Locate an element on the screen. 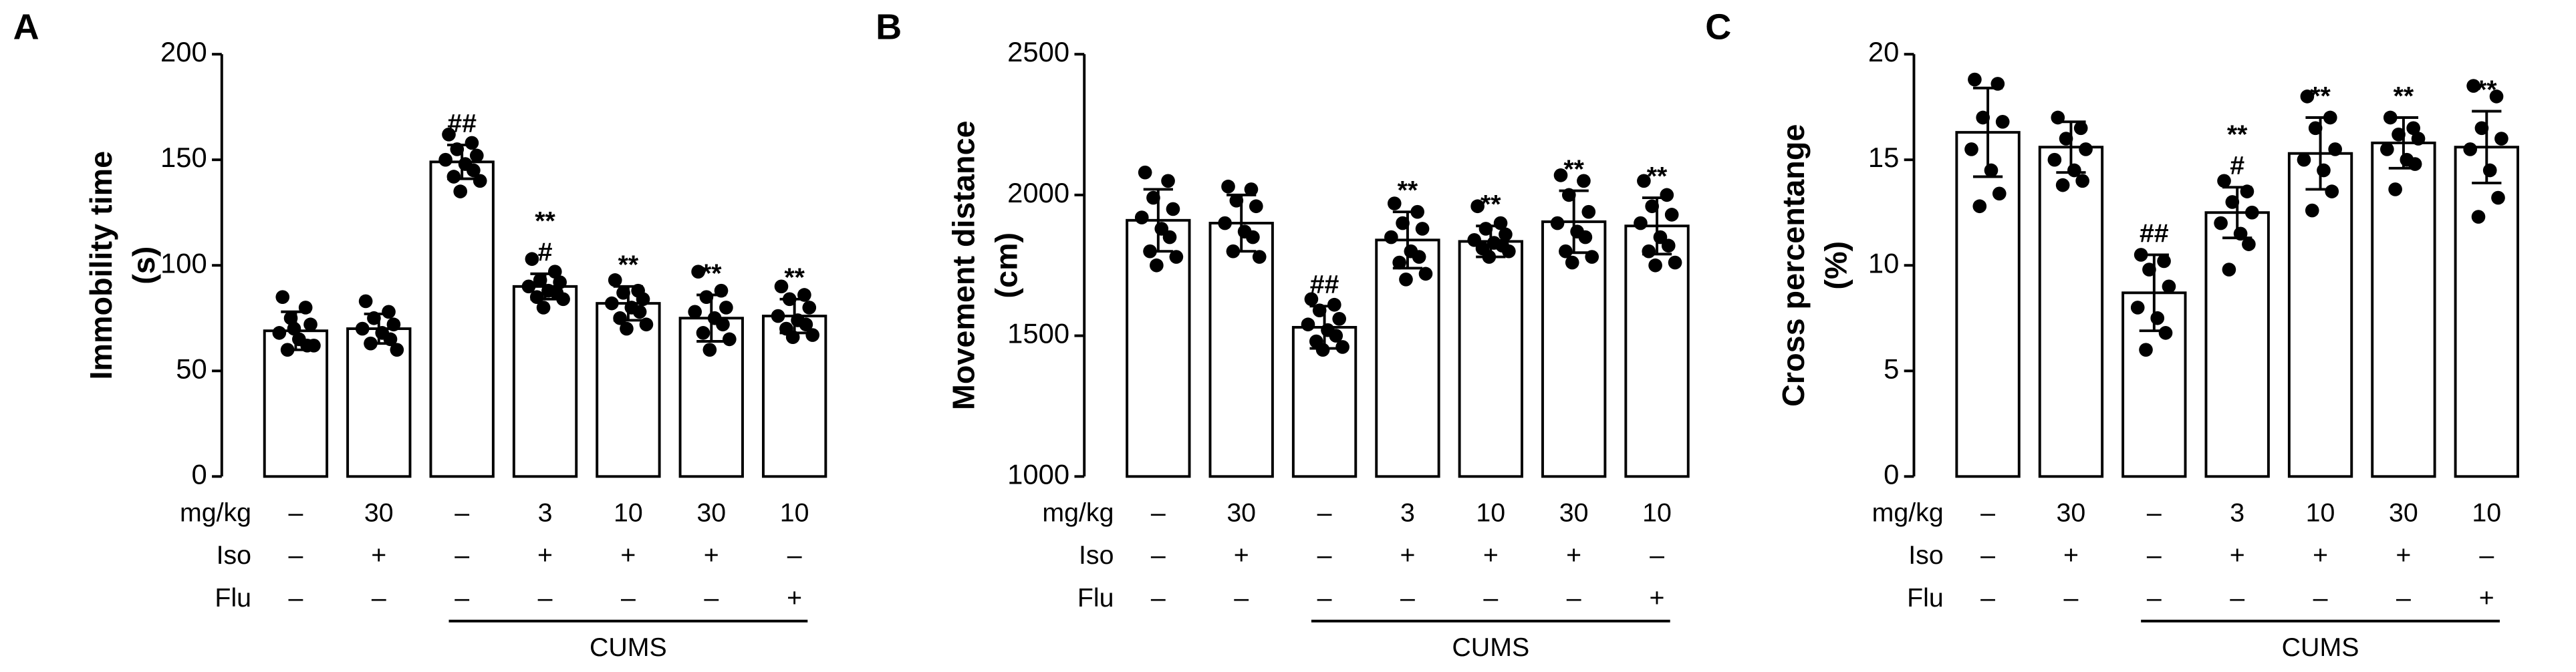  table-cell: 3 is located at coordinates (2237, 512).